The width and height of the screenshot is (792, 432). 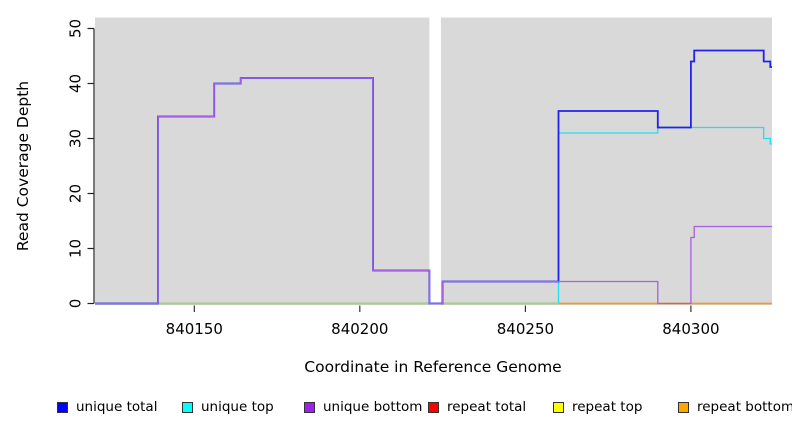 What do you see at coordinates (607, 407) in the screenshot?
I see `legend-label-repeat-top: repeat top` at bounding box center [607, 407].